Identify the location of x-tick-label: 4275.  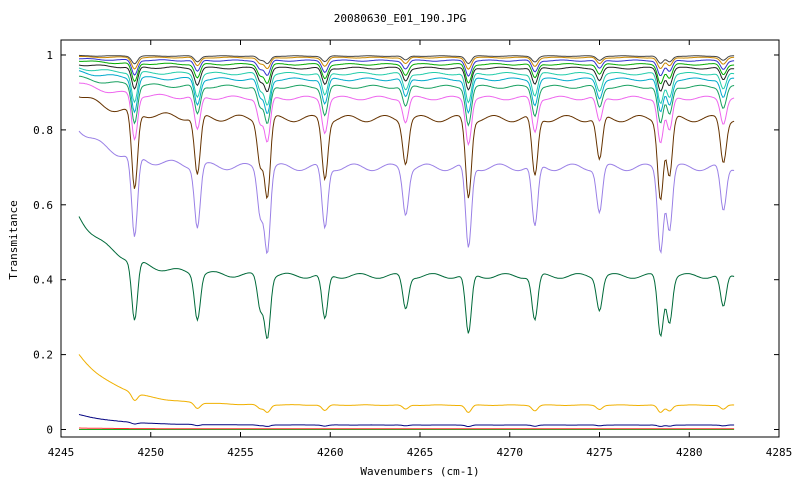
(599, 452).